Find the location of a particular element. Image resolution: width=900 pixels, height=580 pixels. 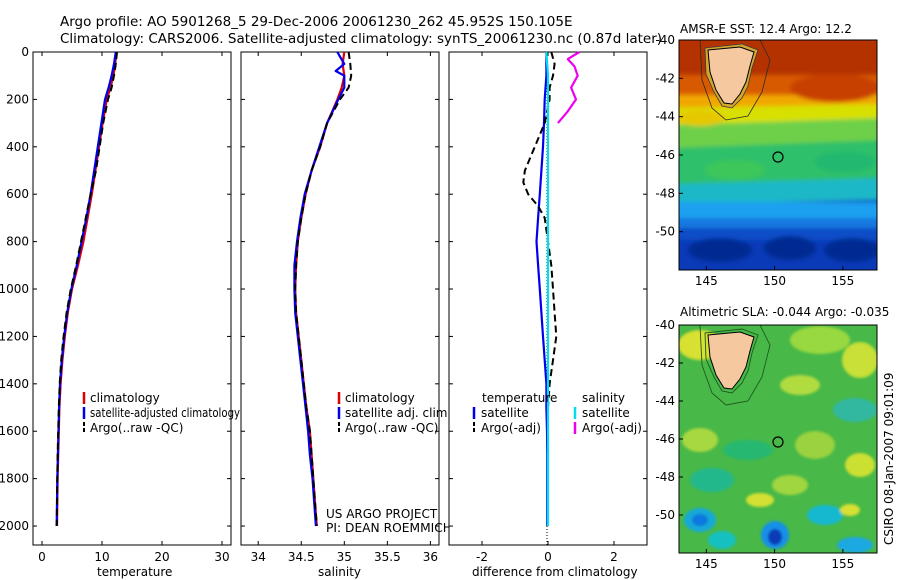

sla-field is located at coordinates (778, 439).